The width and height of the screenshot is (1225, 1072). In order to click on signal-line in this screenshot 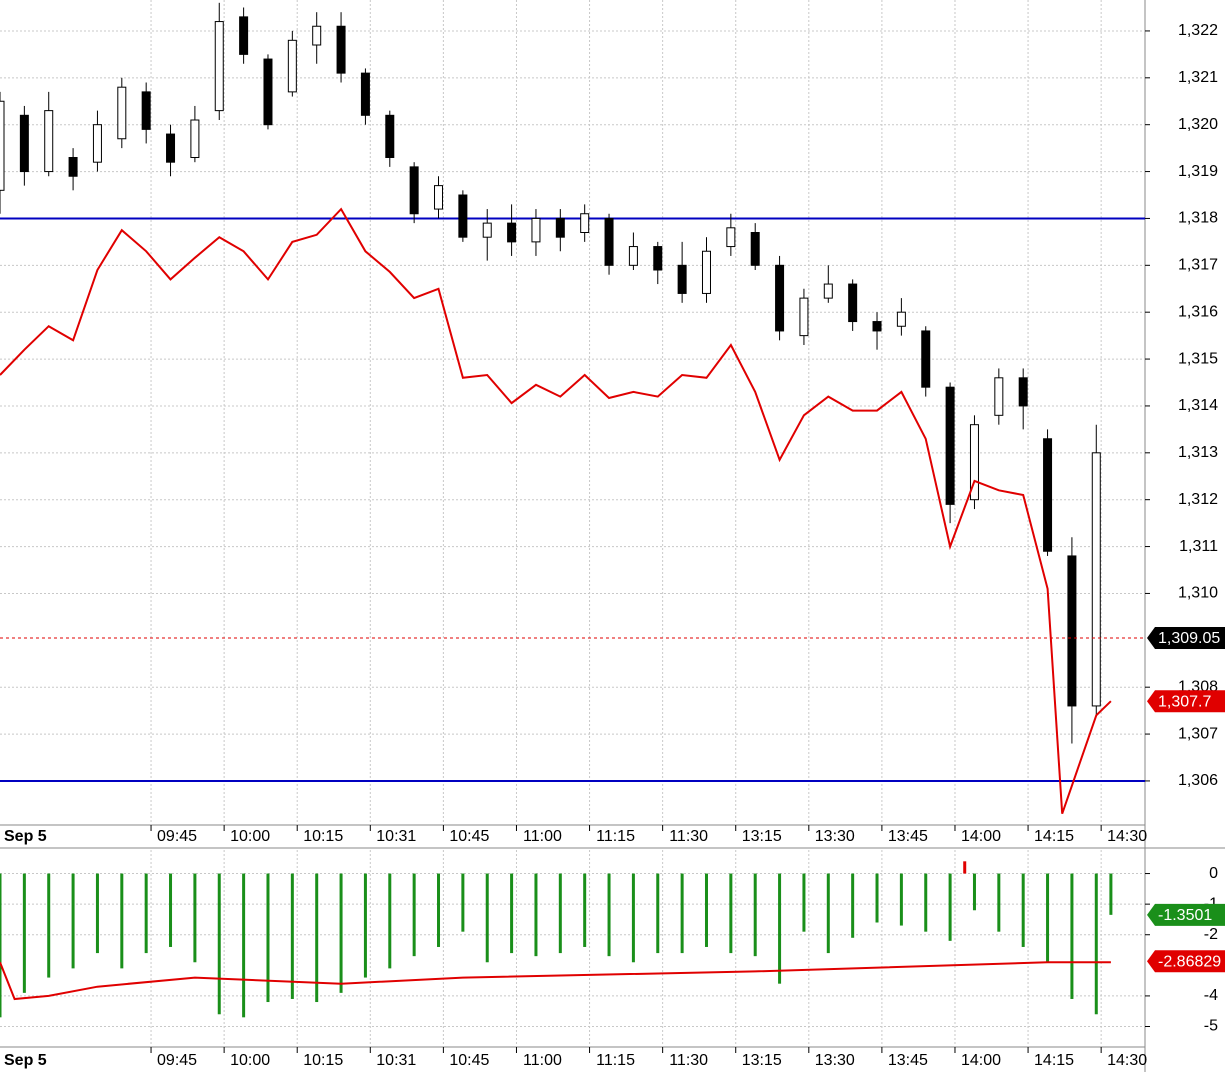, I will do `click(555, 981)`.